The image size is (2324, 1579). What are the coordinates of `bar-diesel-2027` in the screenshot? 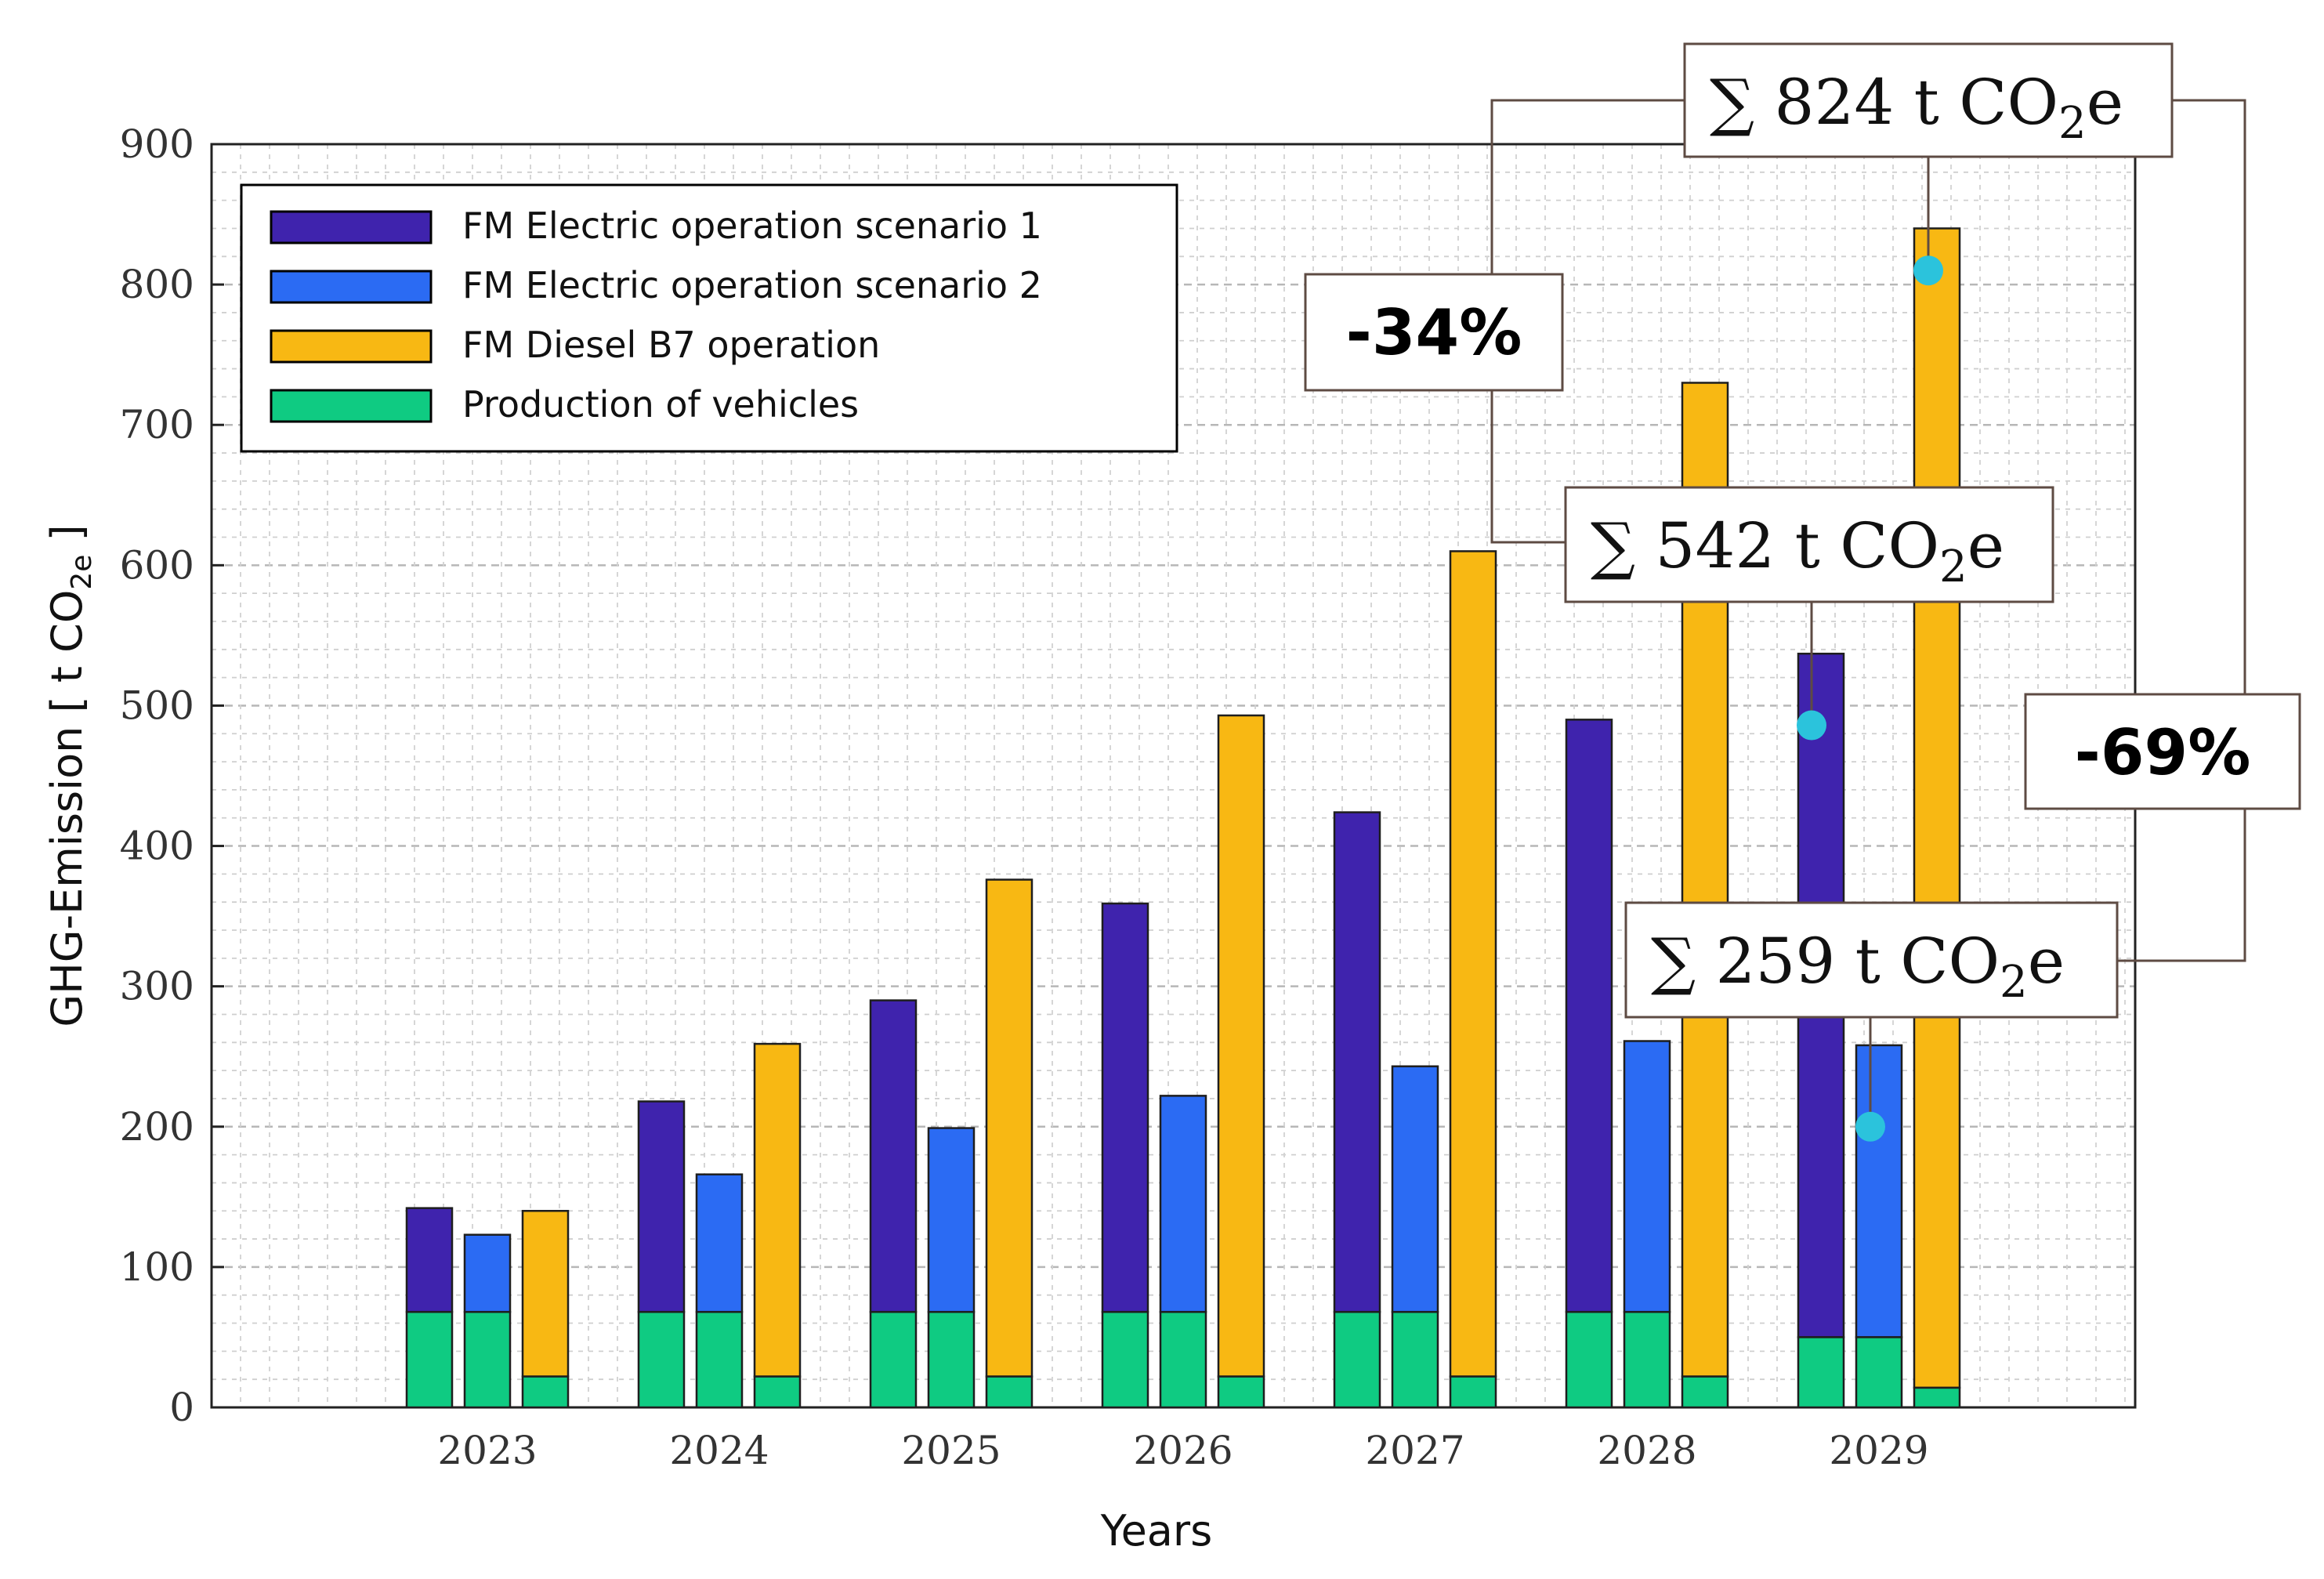 It's located at (1473, 964).